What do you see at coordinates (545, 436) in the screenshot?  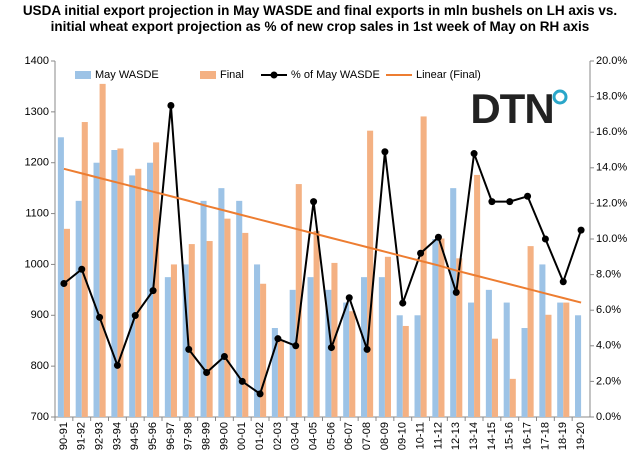 I see `x-tick-label: 17-18` at bounding box center [545, 436].